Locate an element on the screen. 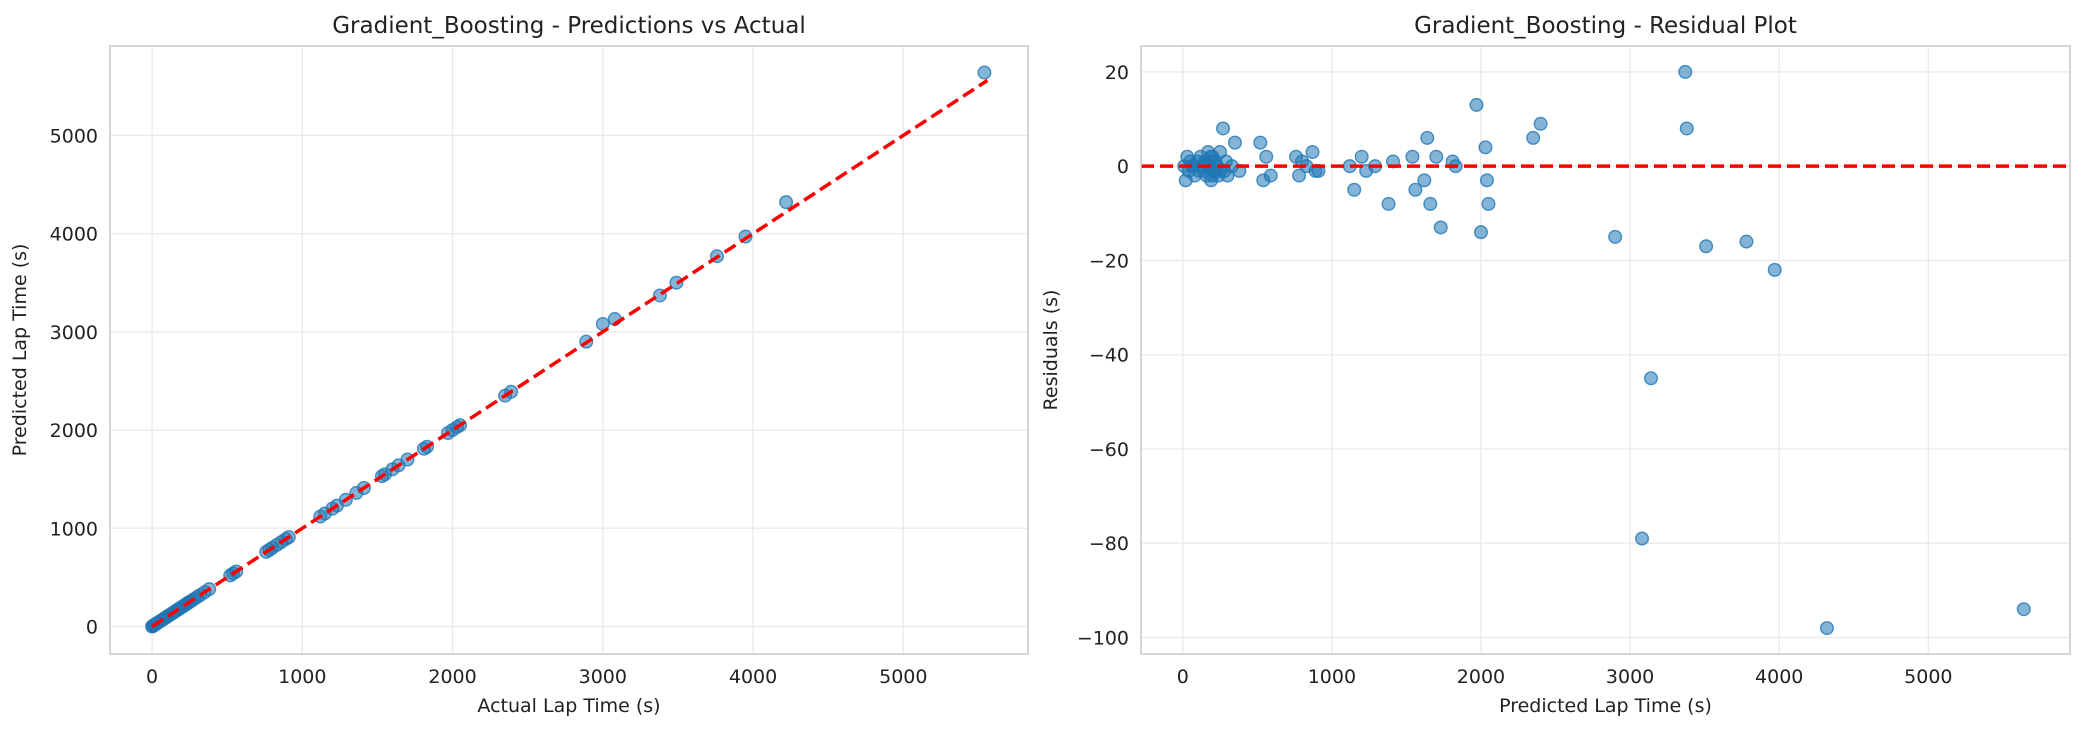 The image size is (2084, 731). y-tick-label: −60 is located at coordinates (1109, 450).